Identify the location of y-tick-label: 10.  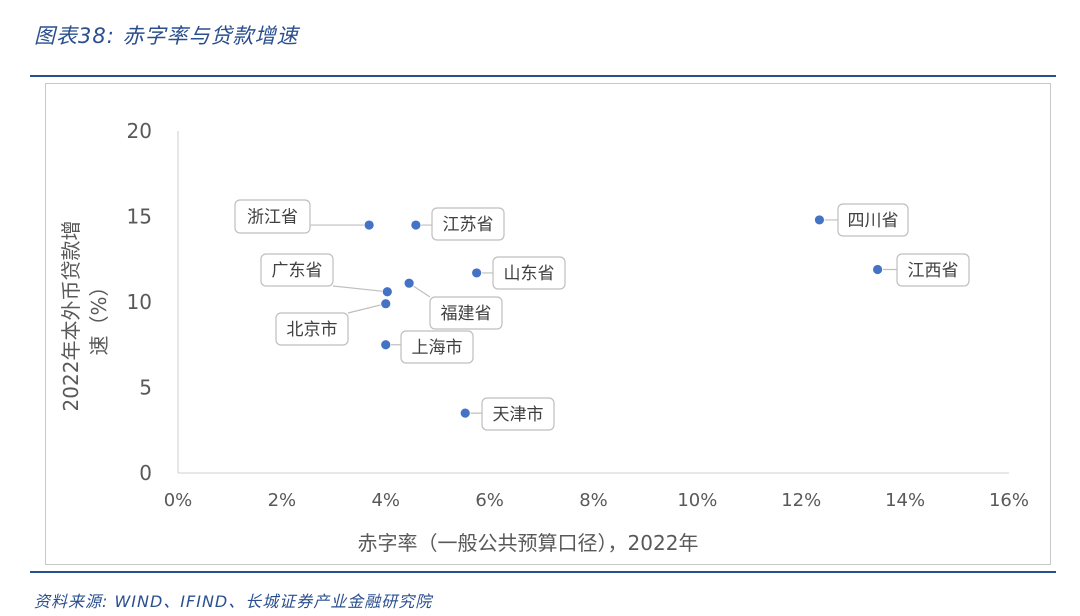
(139, 302).